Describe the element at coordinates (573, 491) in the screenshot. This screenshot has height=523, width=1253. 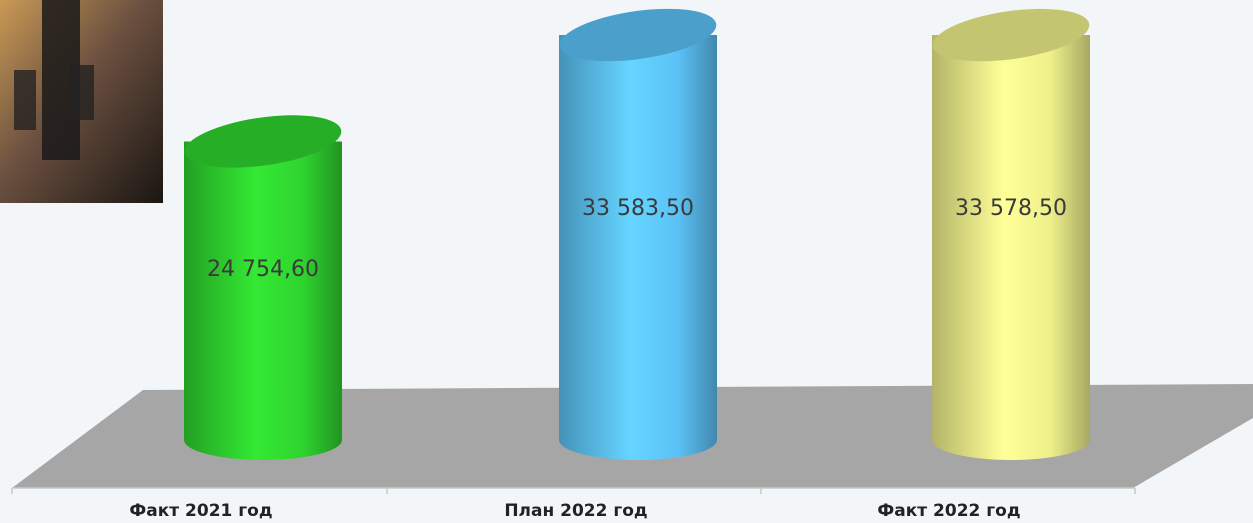
I see `x-ticks` at that location.